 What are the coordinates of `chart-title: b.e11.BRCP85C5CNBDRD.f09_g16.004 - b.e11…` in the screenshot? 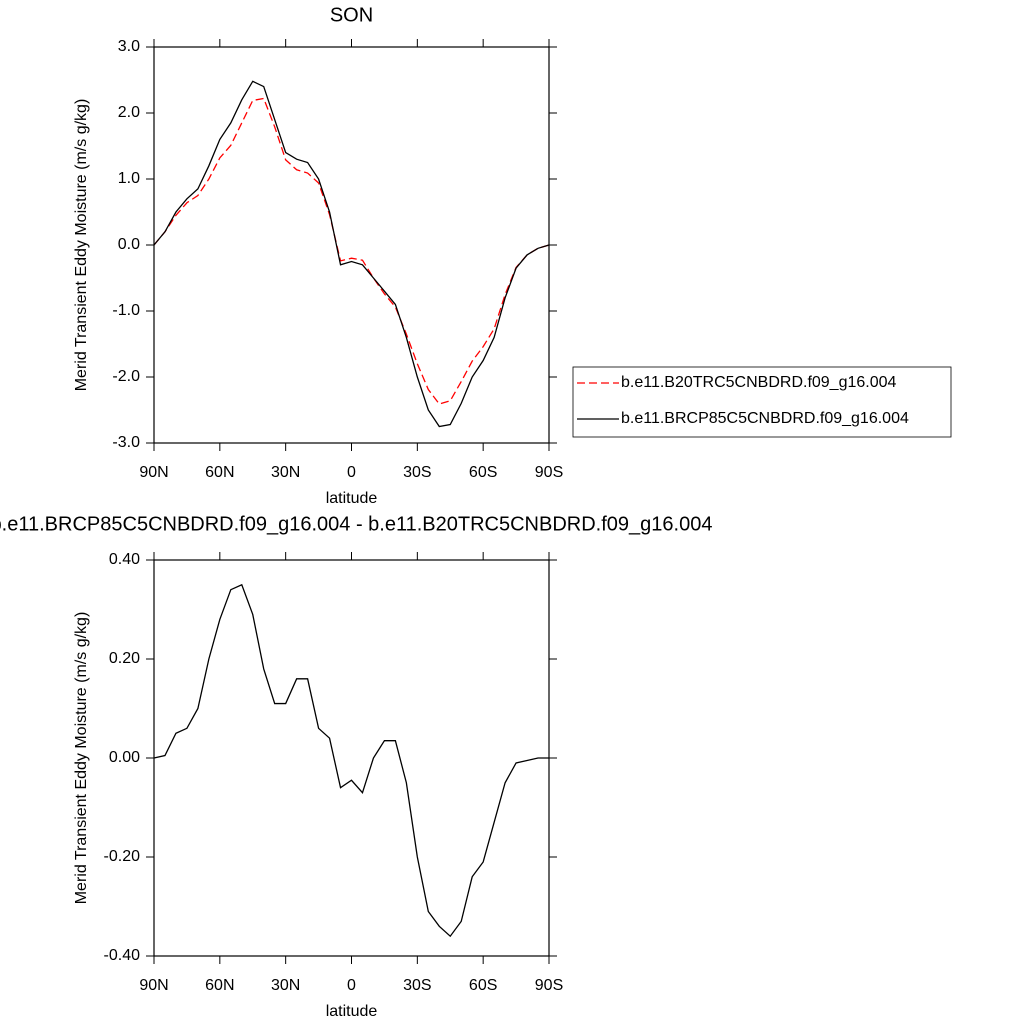 It's located at (356, 524).